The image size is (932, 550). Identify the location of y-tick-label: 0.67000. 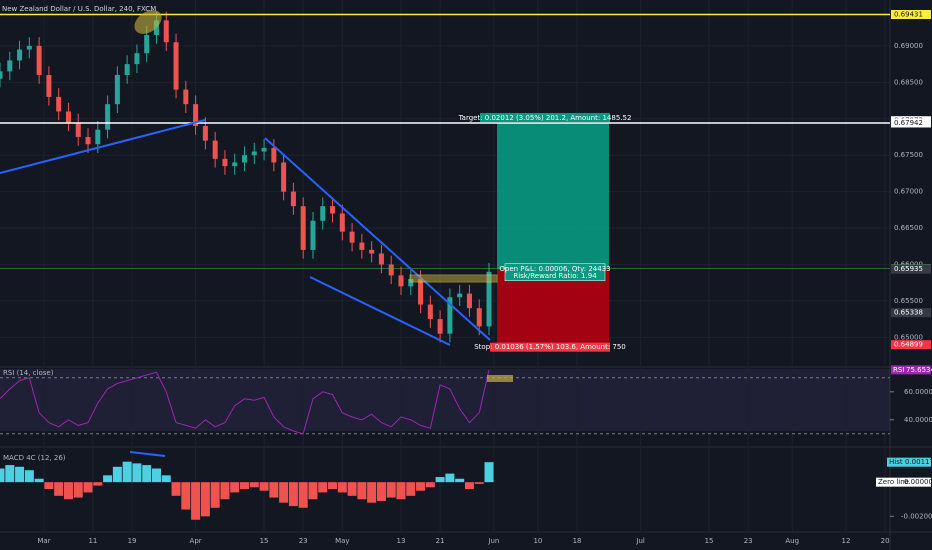
(908, 192).